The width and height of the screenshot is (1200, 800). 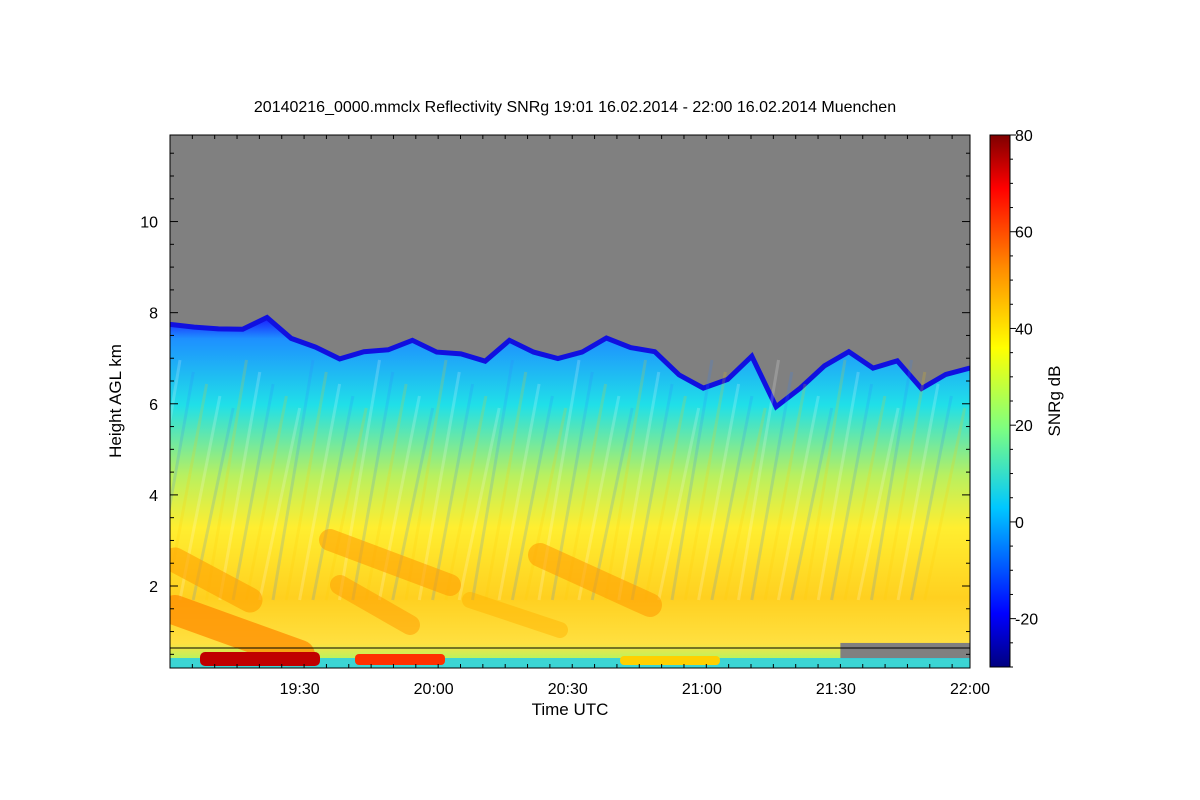 I want to click on low-level-gap, so click(x=905, y=650).